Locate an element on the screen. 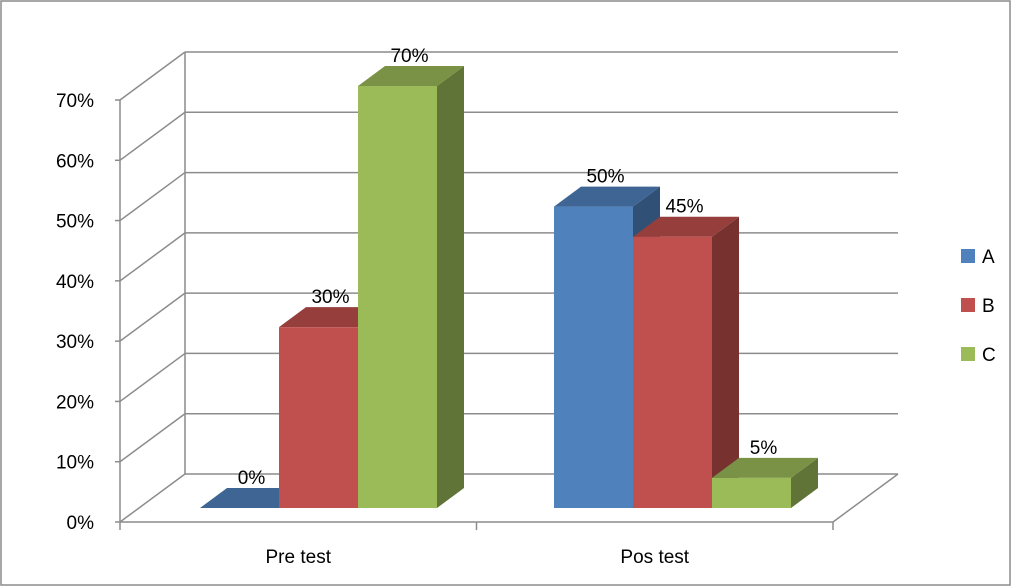  y-tick-label: 0% is located at coordinates (81, 523).